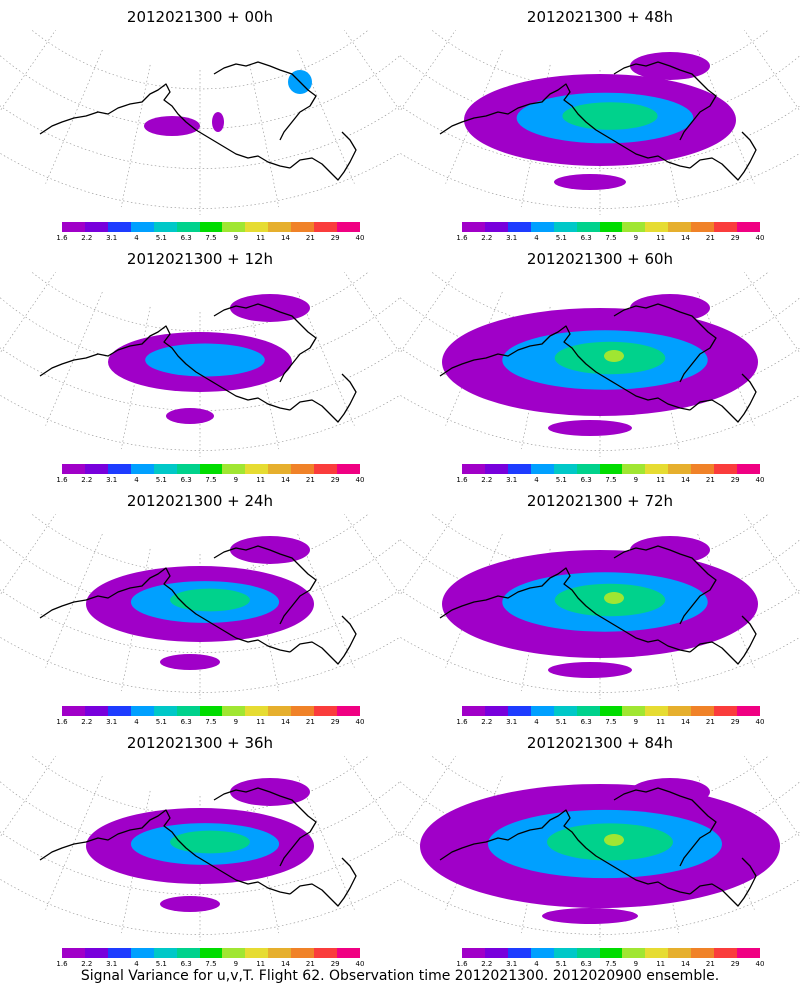  Describe the element at coordinates (200, 743) in the screenshot. I see `panel-title: 2012021300 + 36h` at that location.